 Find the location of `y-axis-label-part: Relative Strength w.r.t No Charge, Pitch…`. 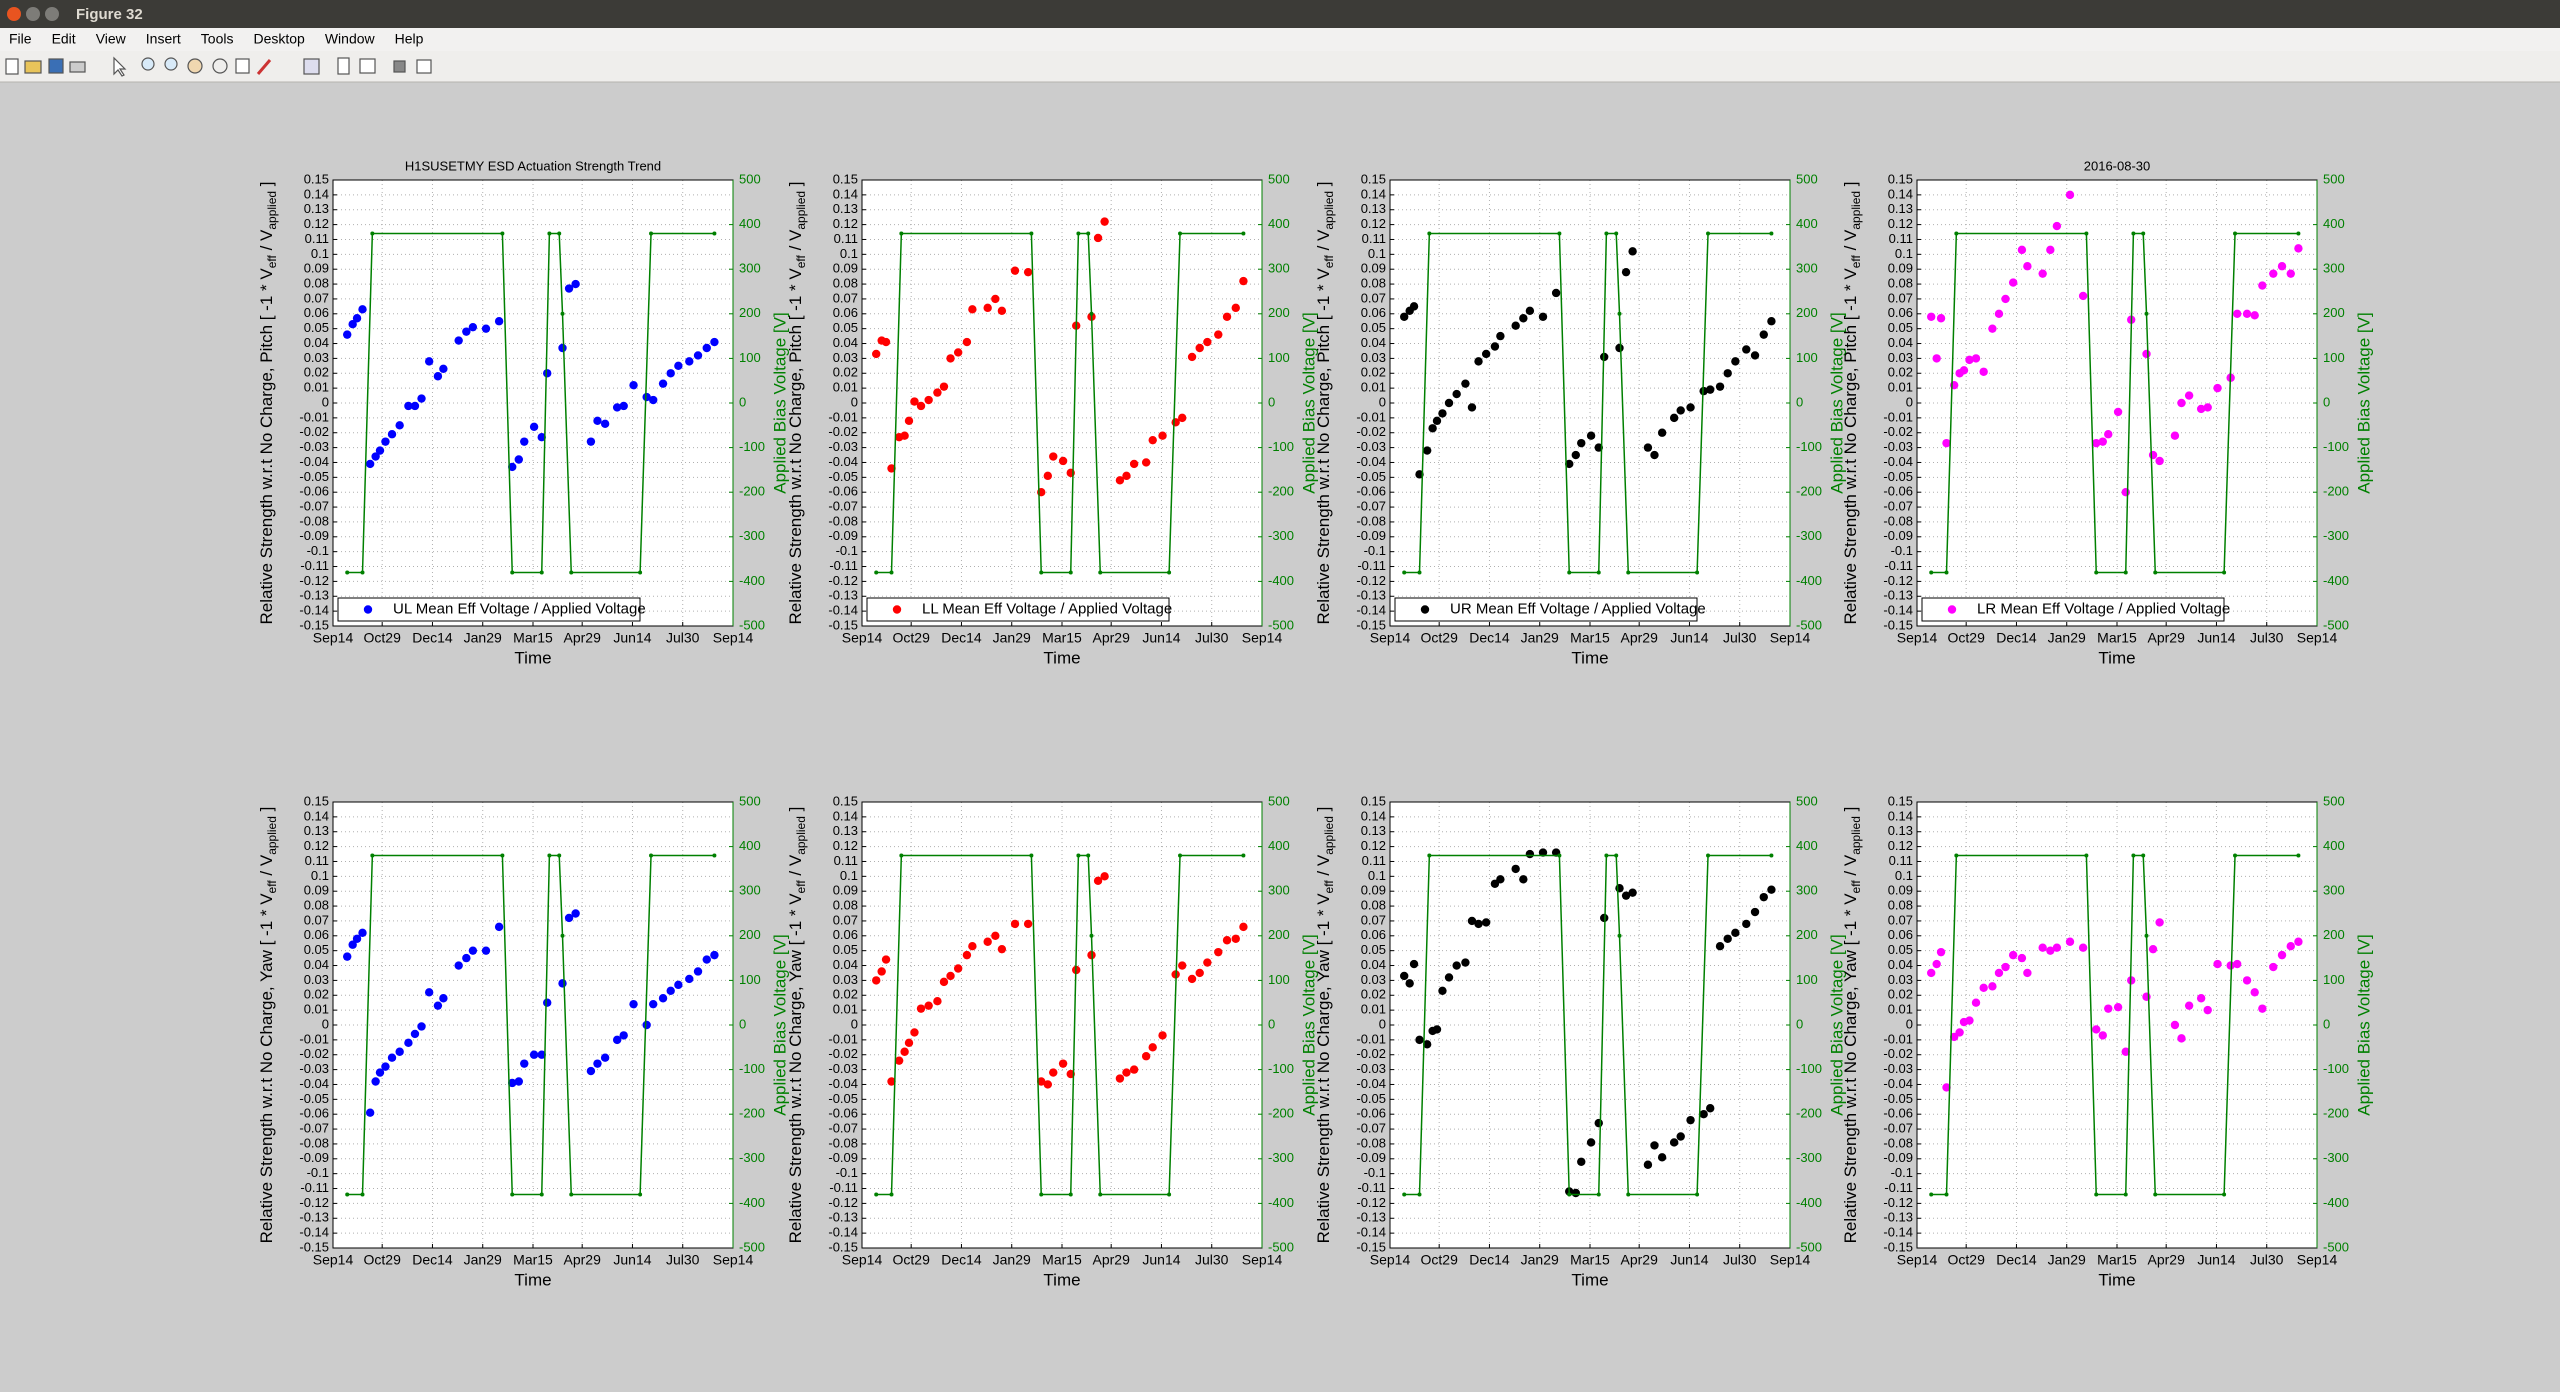

y-axis-label-part: Relative Strength w.r.t No Charge, Pitch… is located at coordinates (266, 446).